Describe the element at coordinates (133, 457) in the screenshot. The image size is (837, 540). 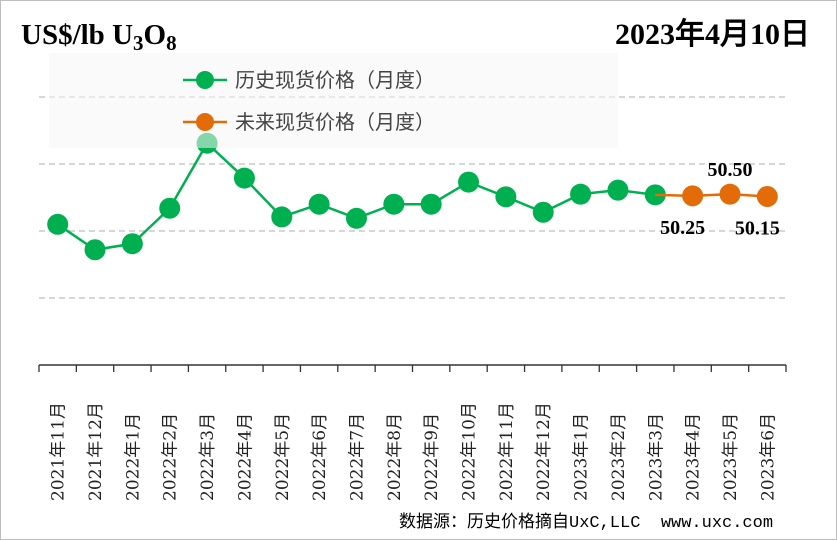
I see `x-tick-label: 2022年1月` at that location.